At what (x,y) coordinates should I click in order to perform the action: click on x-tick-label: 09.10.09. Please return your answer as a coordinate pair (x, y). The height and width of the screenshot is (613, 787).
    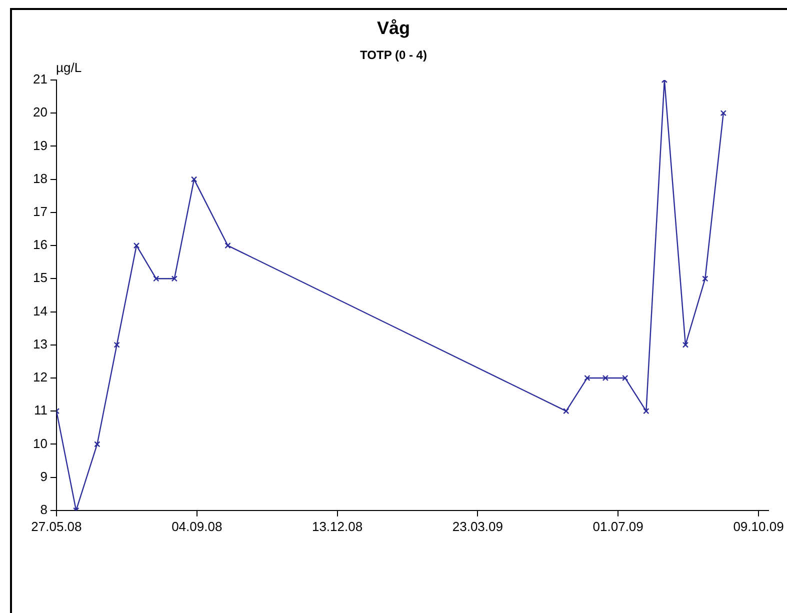
    Looking at the image, I should click on (758, 526).